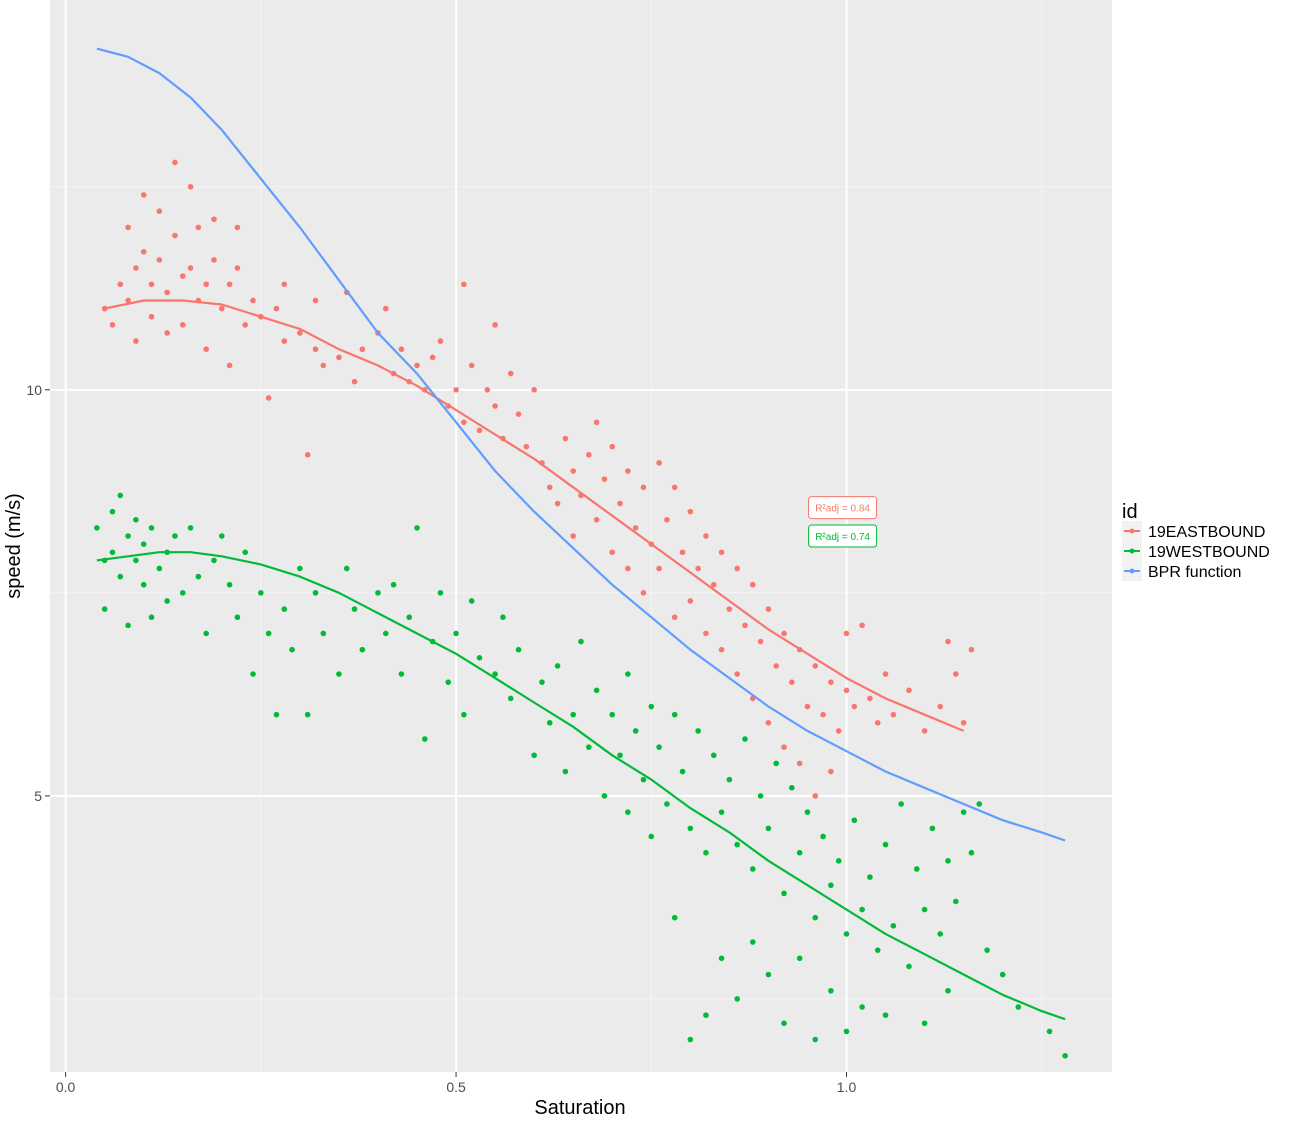 The height and width of the screenshot is (1129, 1290). What do you see at coordinates (34, 390) in the screenshot?
I see `y-tick-label: 10` at bounding box center [34, 390].